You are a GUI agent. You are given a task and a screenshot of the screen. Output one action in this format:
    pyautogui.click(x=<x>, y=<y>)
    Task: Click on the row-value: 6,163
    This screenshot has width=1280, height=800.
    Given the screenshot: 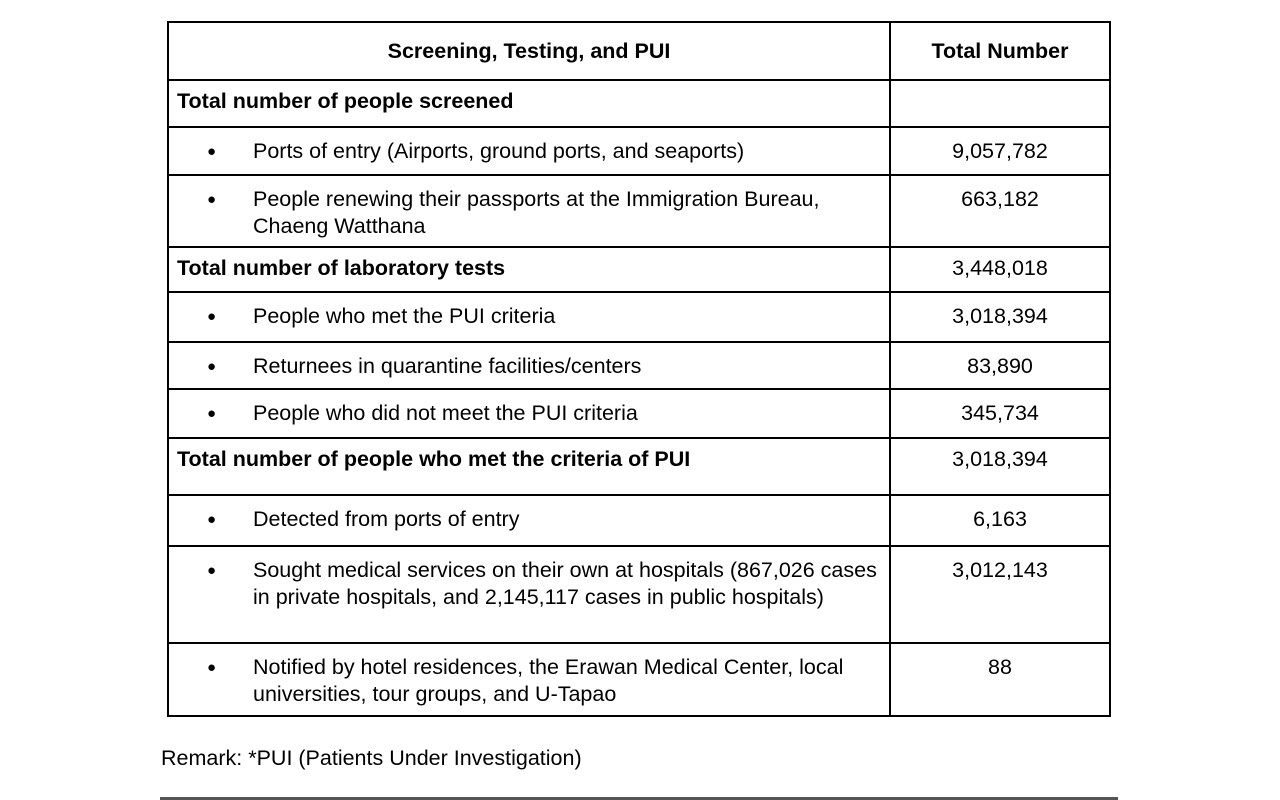 What is the action you would take?
    pyautogui.click(x=1000, y=520)
    